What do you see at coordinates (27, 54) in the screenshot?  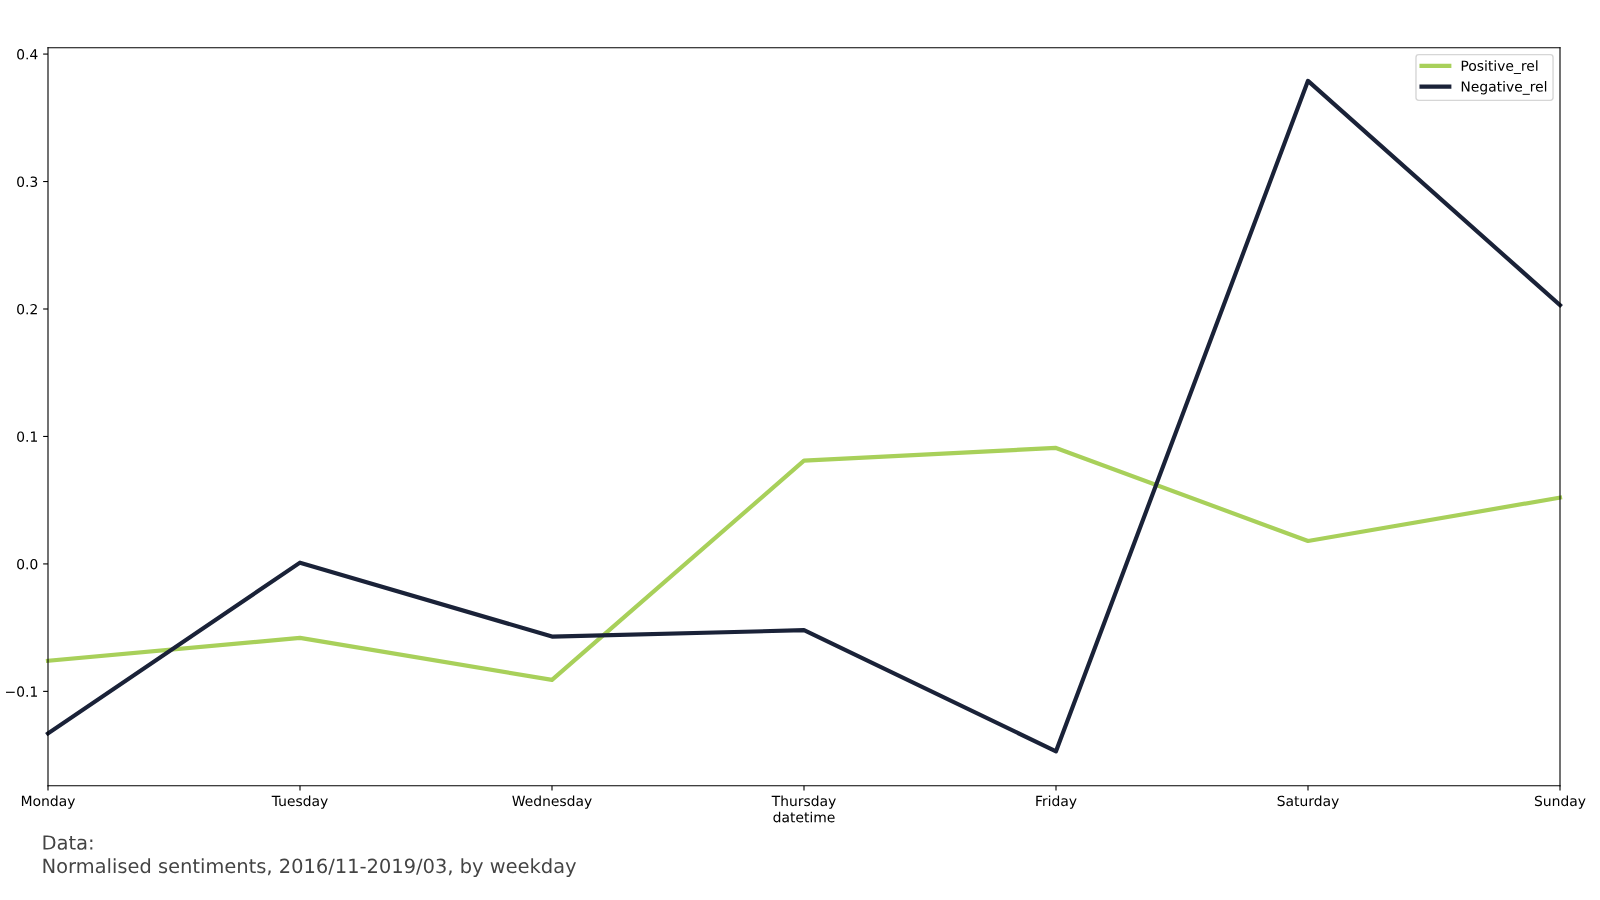 I see `y-tick-label: 0.4` at bounding box center [27, 54].